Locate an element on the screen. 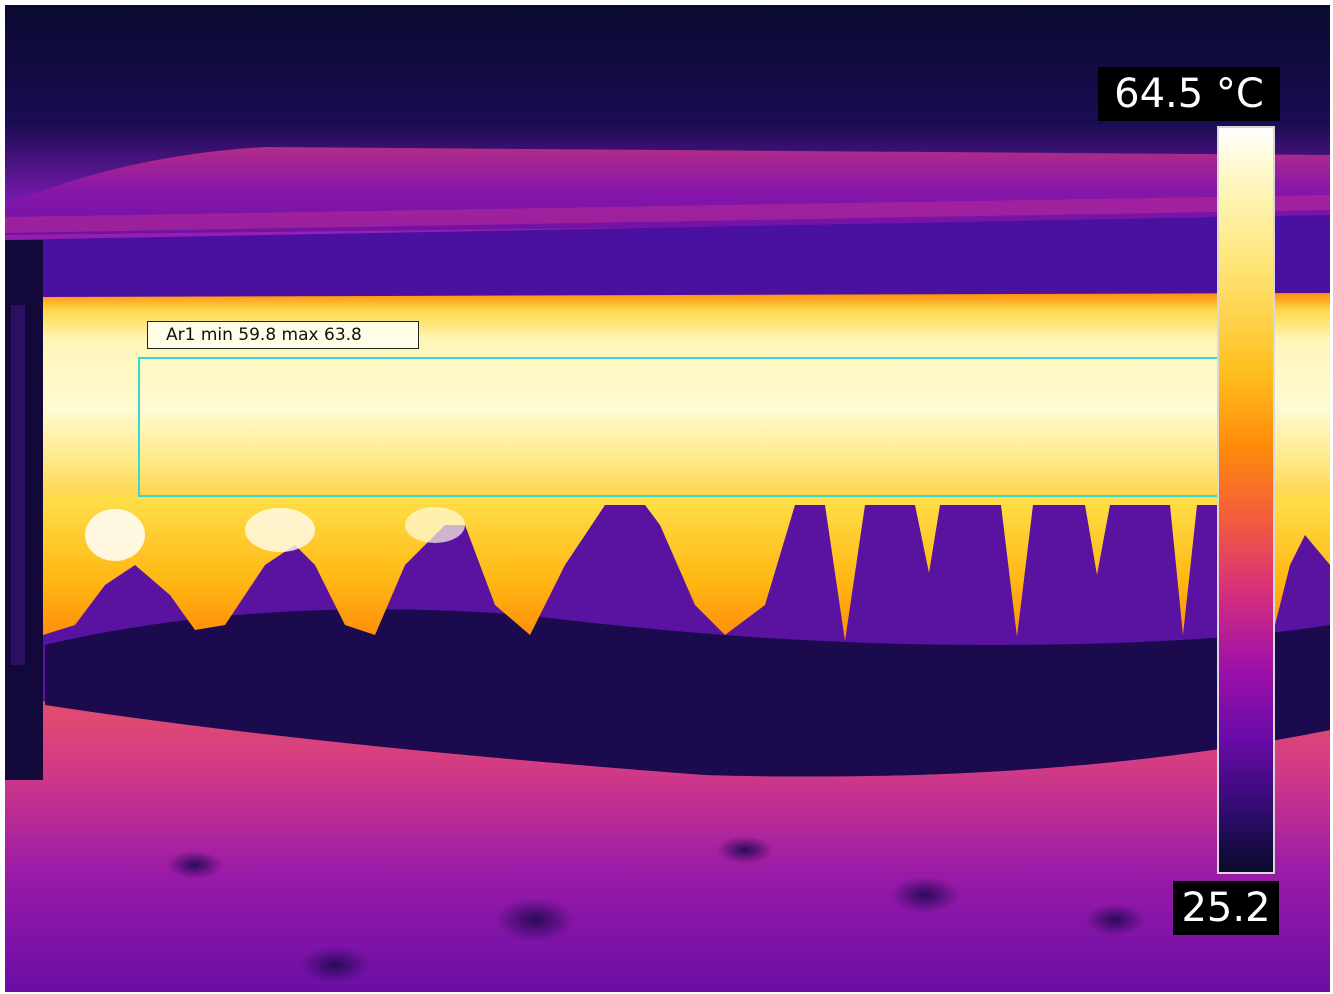 This screenshot has width=1333, height=994. scale-min-label: 25.2 is located at coordinates (1226, 908).